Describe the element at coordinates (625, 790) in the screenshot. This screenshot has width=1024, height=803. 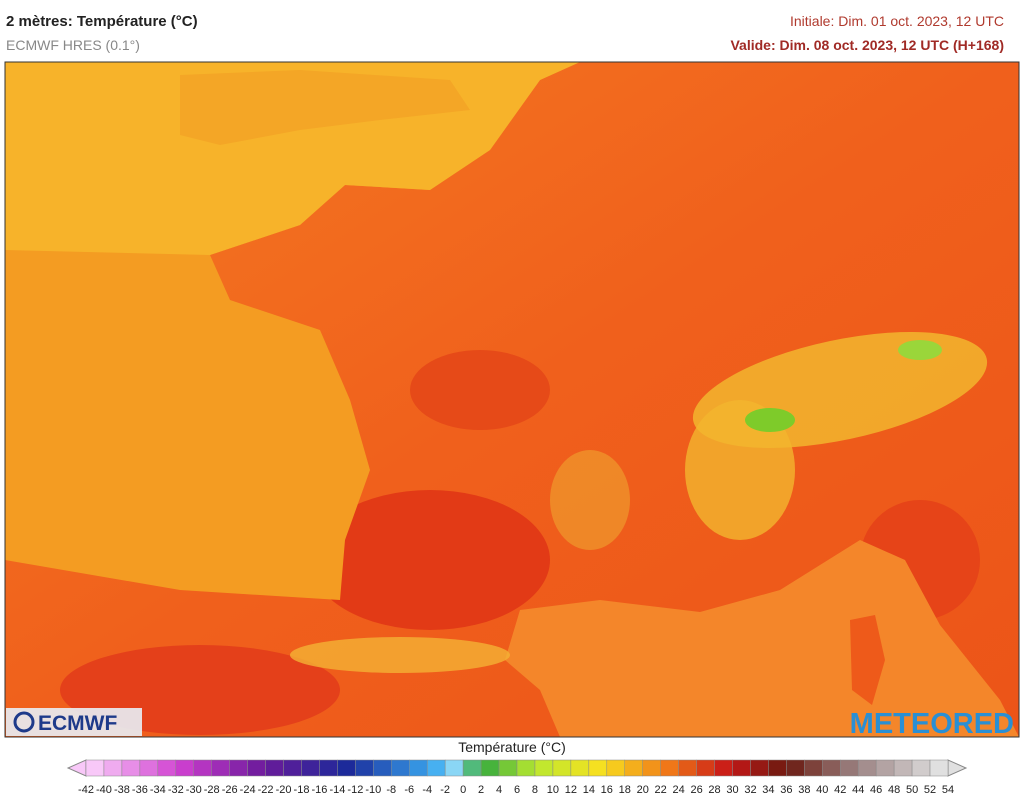
I see `colorbar-tick-label: 18` at that location.